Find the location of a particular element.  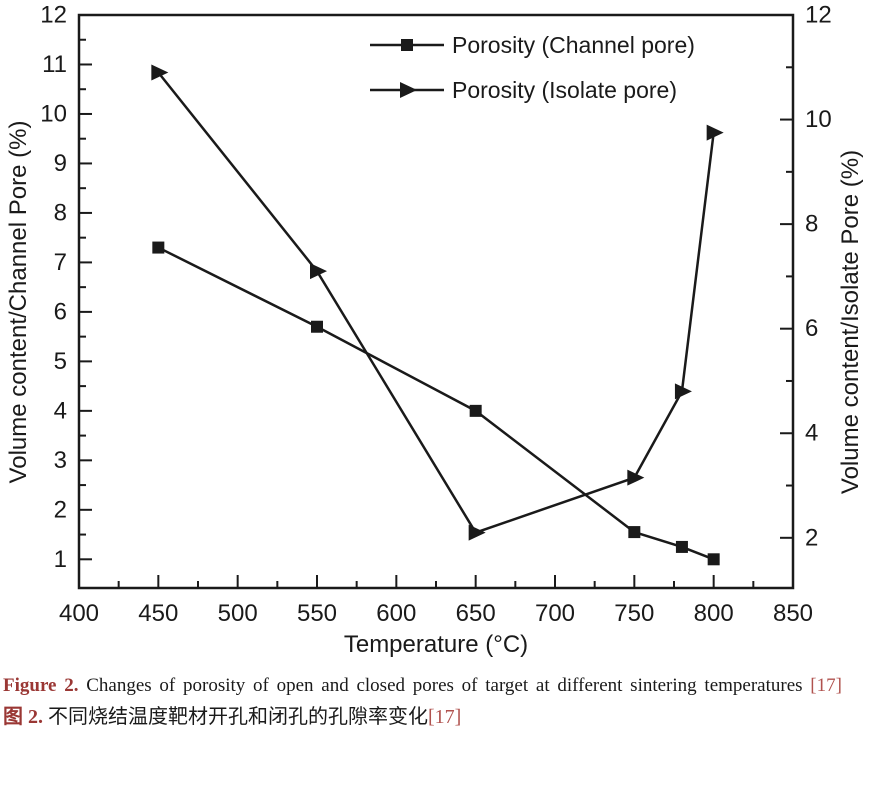

y-left-tick-label: 12 is located at coordinates (53, 15).